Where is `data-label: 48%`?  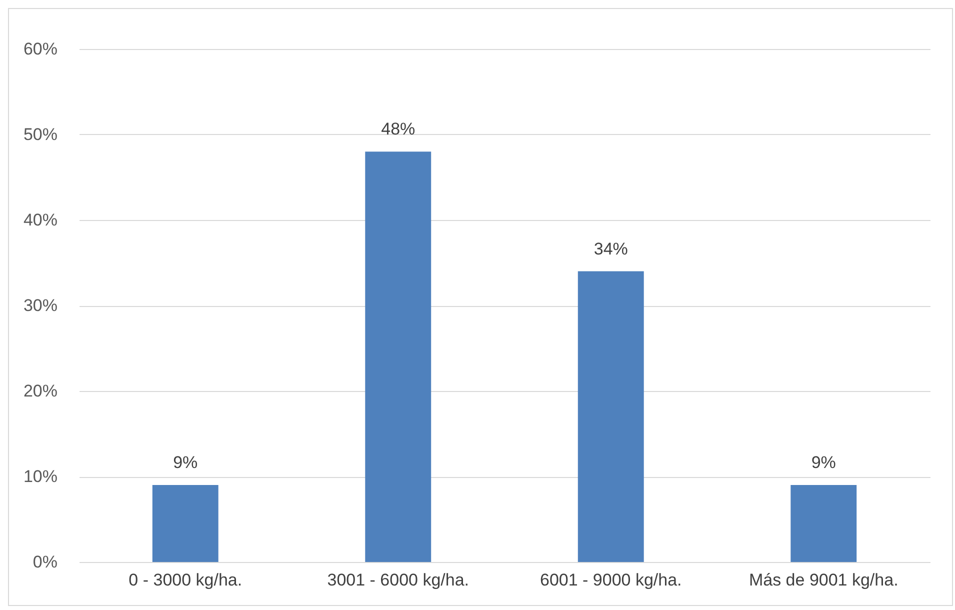
data-label: 48% is located at coordinates (398, 129).